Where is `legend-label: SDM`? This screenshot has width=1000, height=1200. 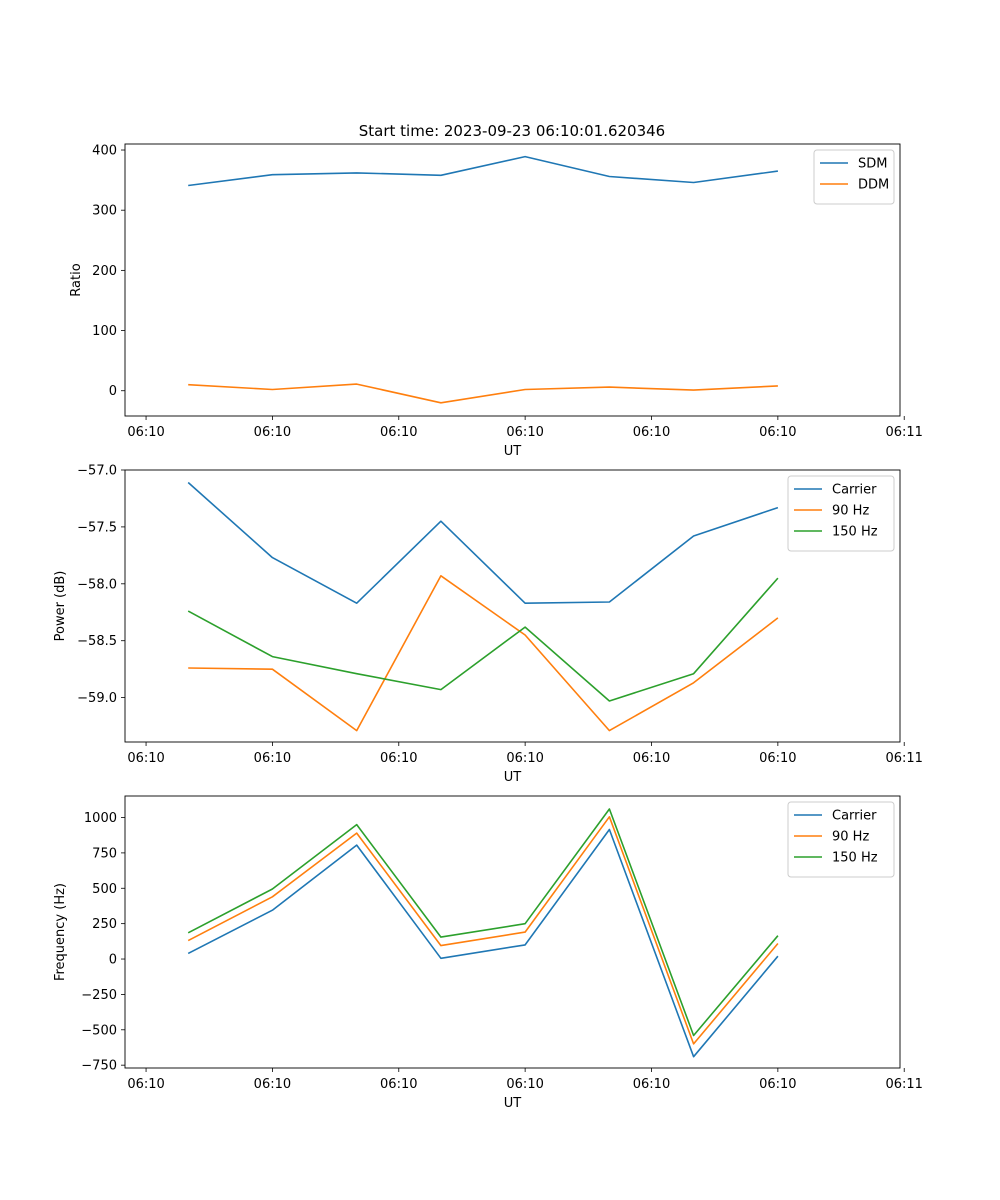 legend-label: SDM is located at coordinates (872, 164).